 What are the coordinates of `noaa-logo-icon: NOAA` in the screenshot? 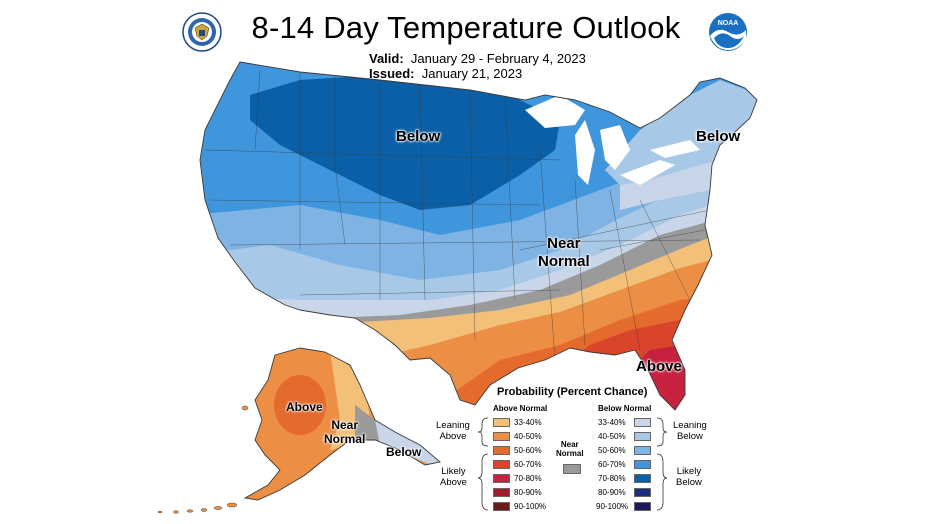 It's located at (728, 32).